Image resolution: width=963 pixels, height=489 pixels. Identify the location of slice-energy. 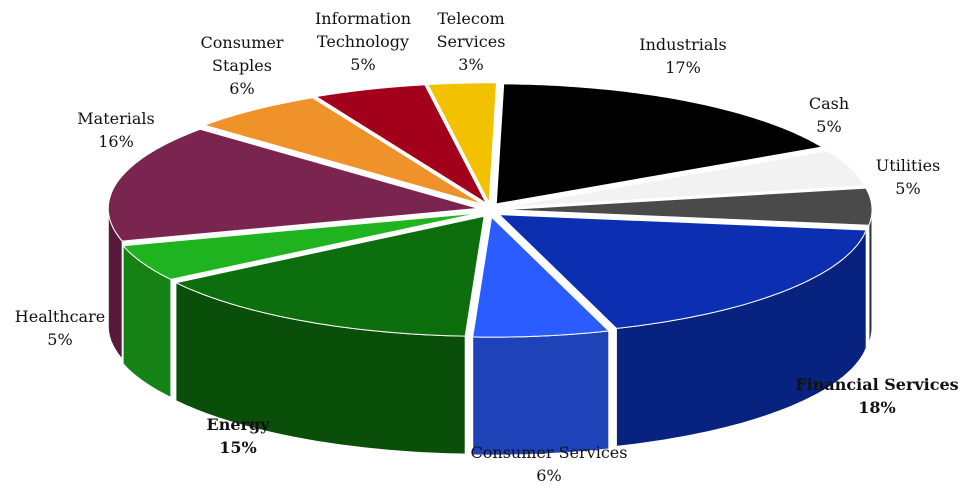
(329, 276).